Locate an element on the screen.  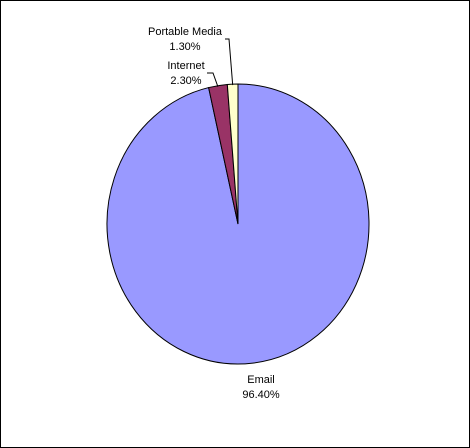
slice-label-email-name: Email is located at coordinates (261, 380).